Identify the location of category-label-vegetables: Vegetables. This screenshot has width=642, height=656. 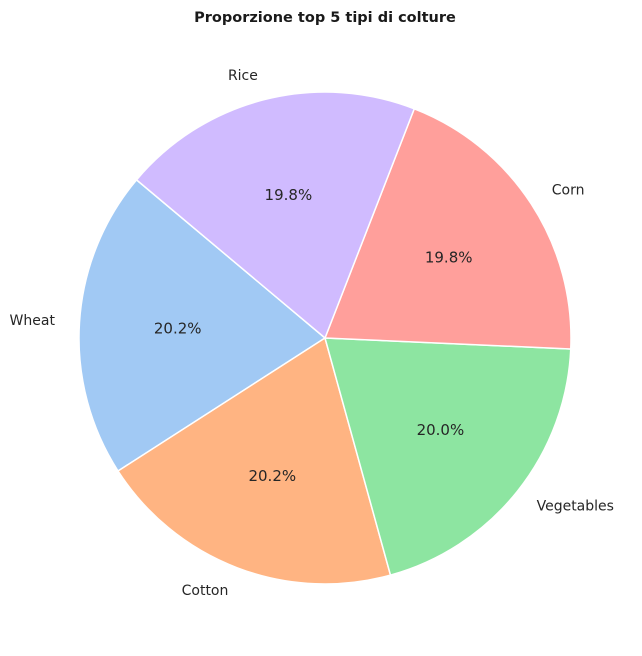
(575, 507).